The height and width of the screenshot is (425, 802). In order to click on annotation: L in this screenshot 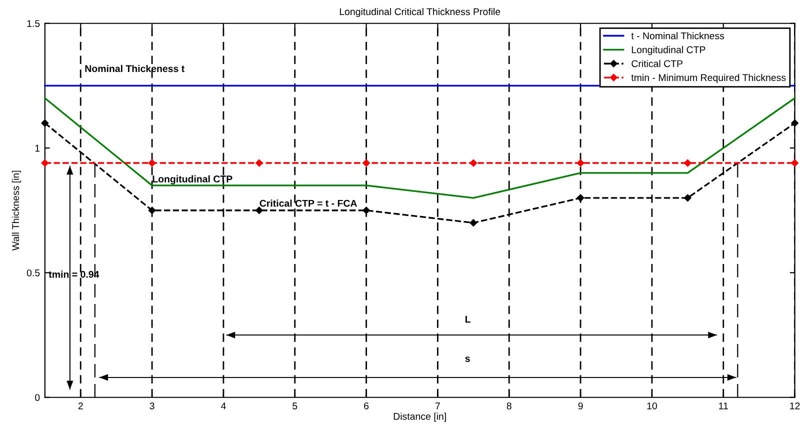, I will do `click(467, 319)`.